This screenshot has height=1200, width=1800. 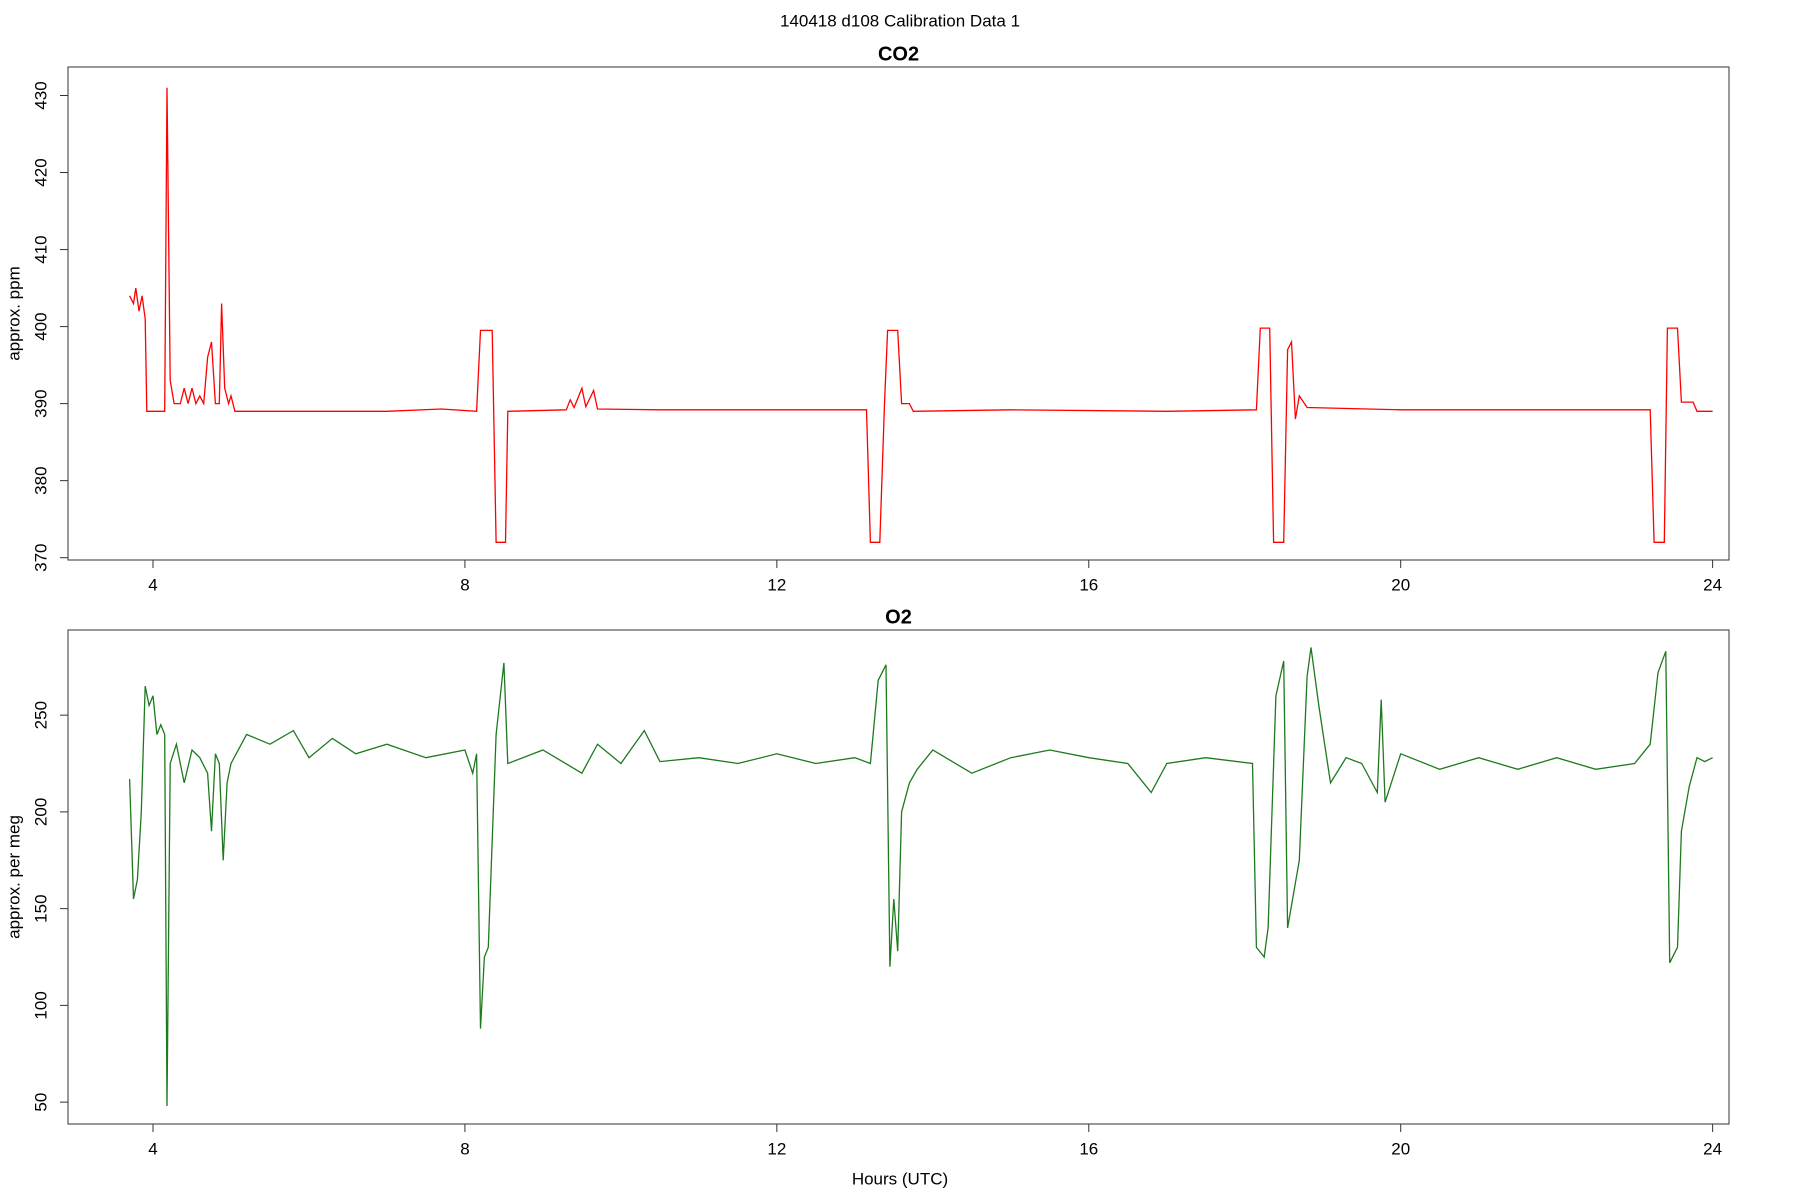 I want to click on y-axis-label: approx. ppm, so click(x=13, y=313).